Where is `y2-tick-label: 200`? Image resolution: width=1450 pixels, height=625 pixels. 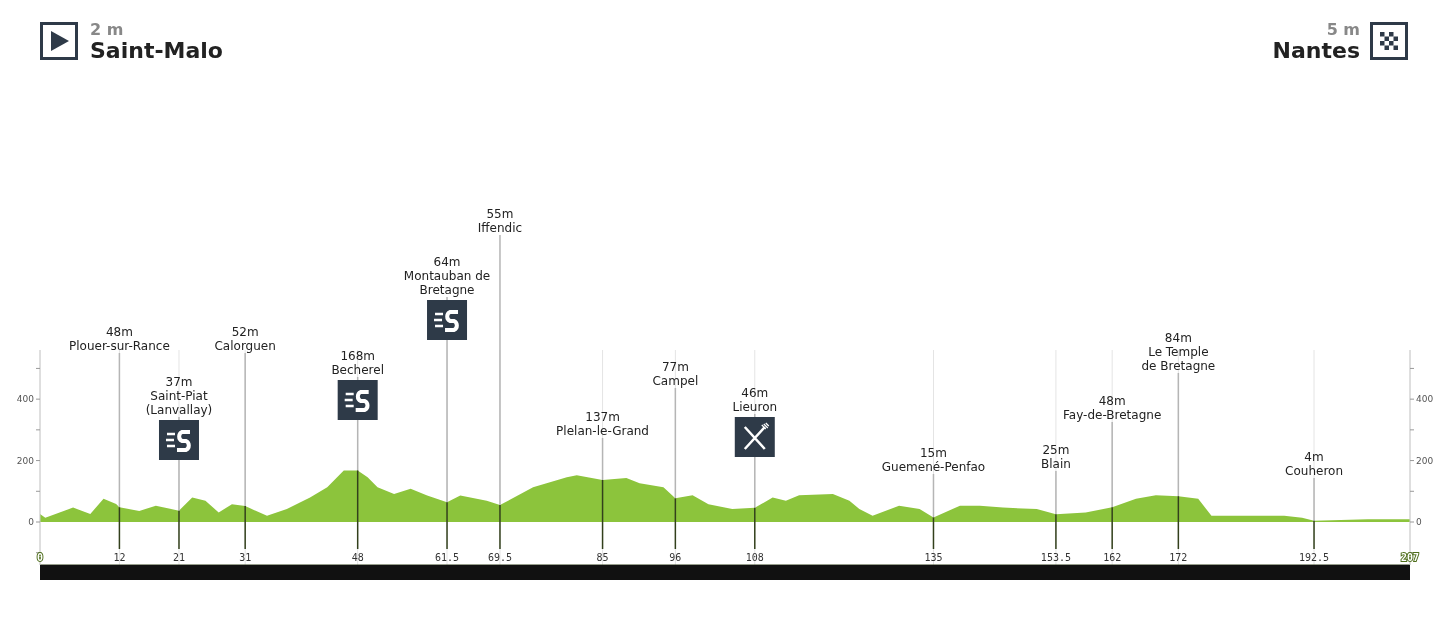 y2-tick-label: 200 is located at coordinates (1425, 460).